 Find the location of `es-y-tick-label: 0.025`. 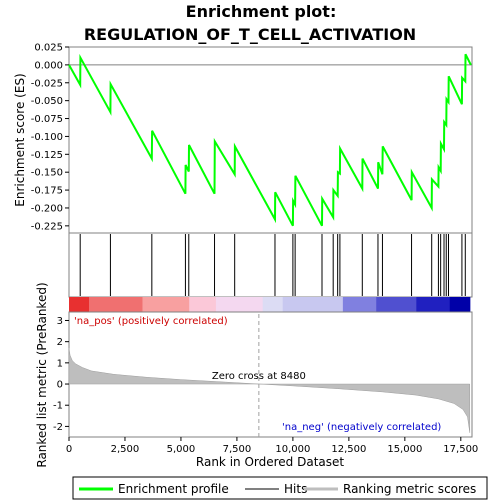

es-y-tick-label: 0.025 is located at coordinates (48, 48).